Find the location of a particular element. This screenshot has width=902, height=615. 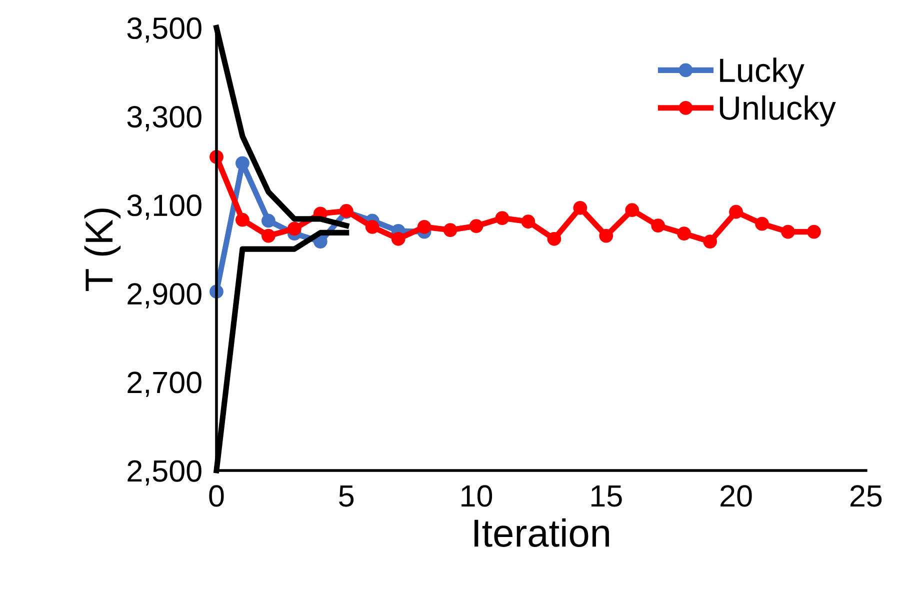

x-tick-label: 0 is located at coordinates (216, 496).